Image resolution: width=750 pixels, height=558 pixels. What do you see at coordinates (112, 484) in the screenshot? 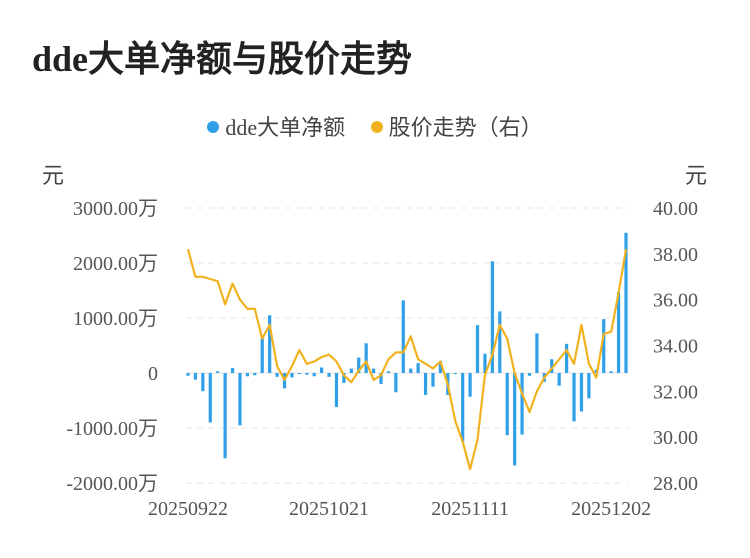
I see `left-tick-label: -2000.00万` at bounding box center [112, 484].